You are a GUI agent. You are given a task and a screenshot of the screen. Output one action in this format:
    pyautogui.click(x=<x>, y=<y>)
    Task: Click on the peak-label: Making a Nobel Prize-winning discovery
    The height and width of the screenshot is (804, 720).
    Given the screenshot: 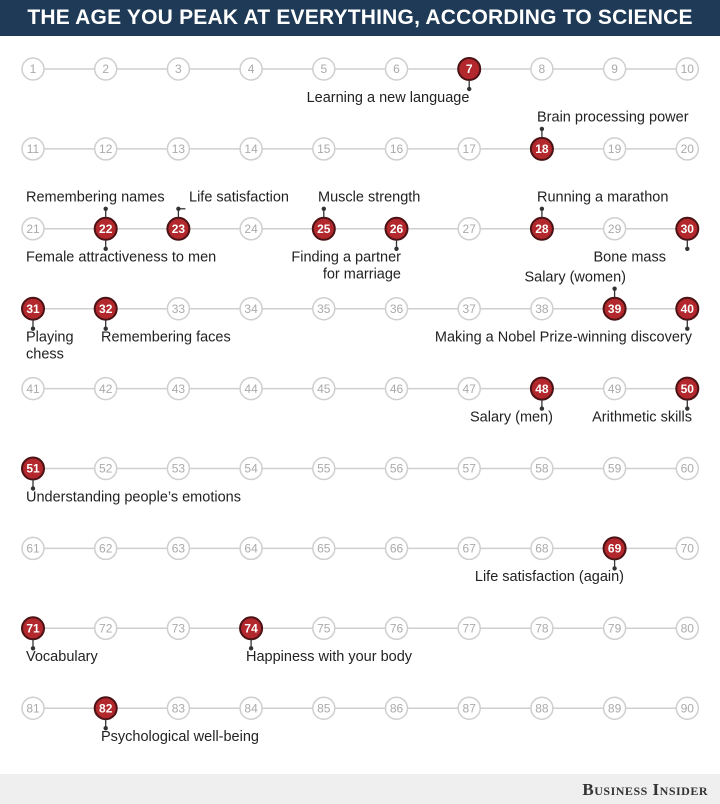 What is the action you would take?
    pyautogui.click(x=564, y=338)
    